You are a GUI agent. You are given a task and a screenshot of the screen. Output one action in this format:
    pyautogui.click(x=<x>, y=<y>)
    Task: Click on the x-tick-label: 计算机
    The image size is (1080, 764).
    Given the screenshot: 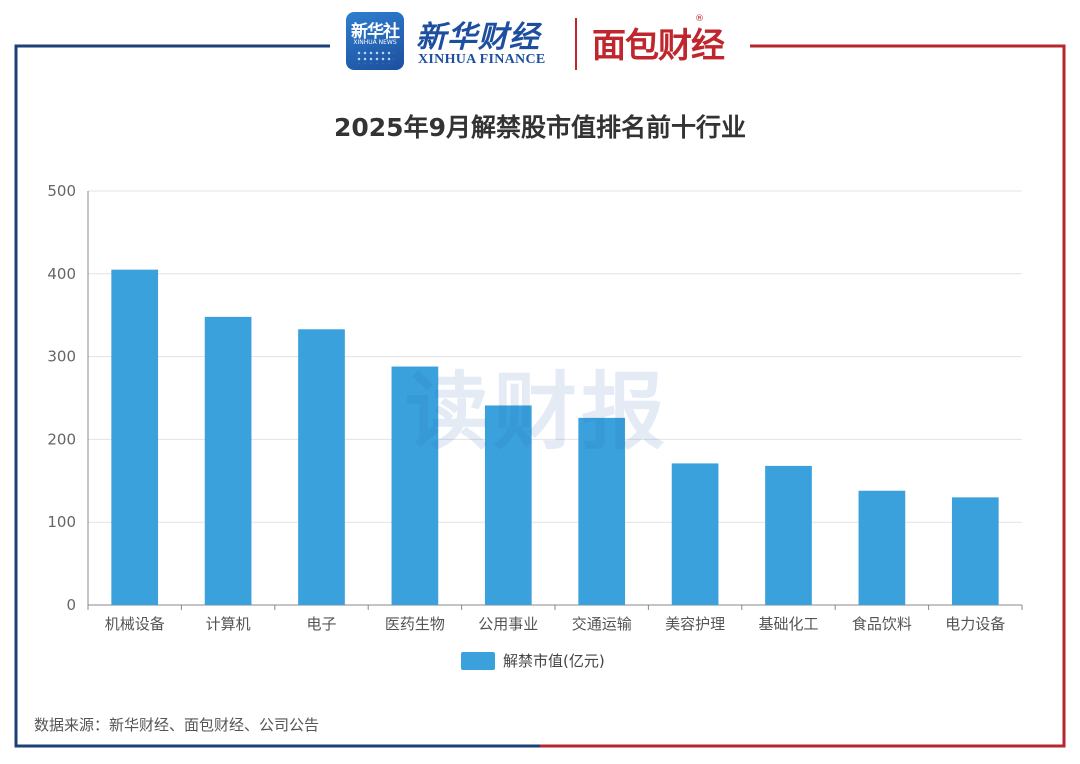 What is the action you would take?
    pyautogui.click(x=228, y=624)
    